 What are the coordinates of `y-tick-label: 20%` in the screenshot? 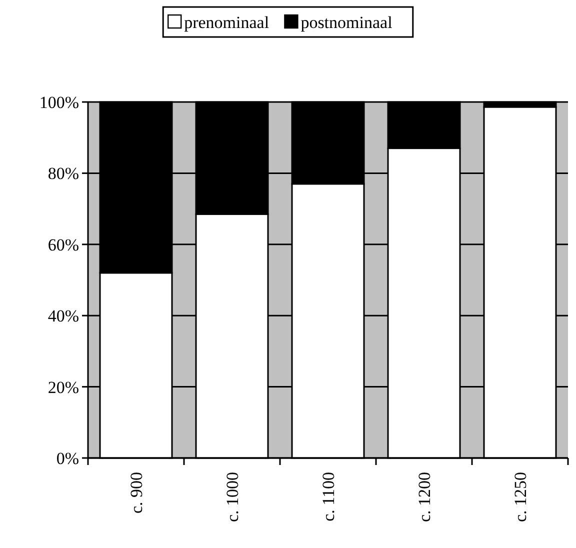 It's located at (63, 387).